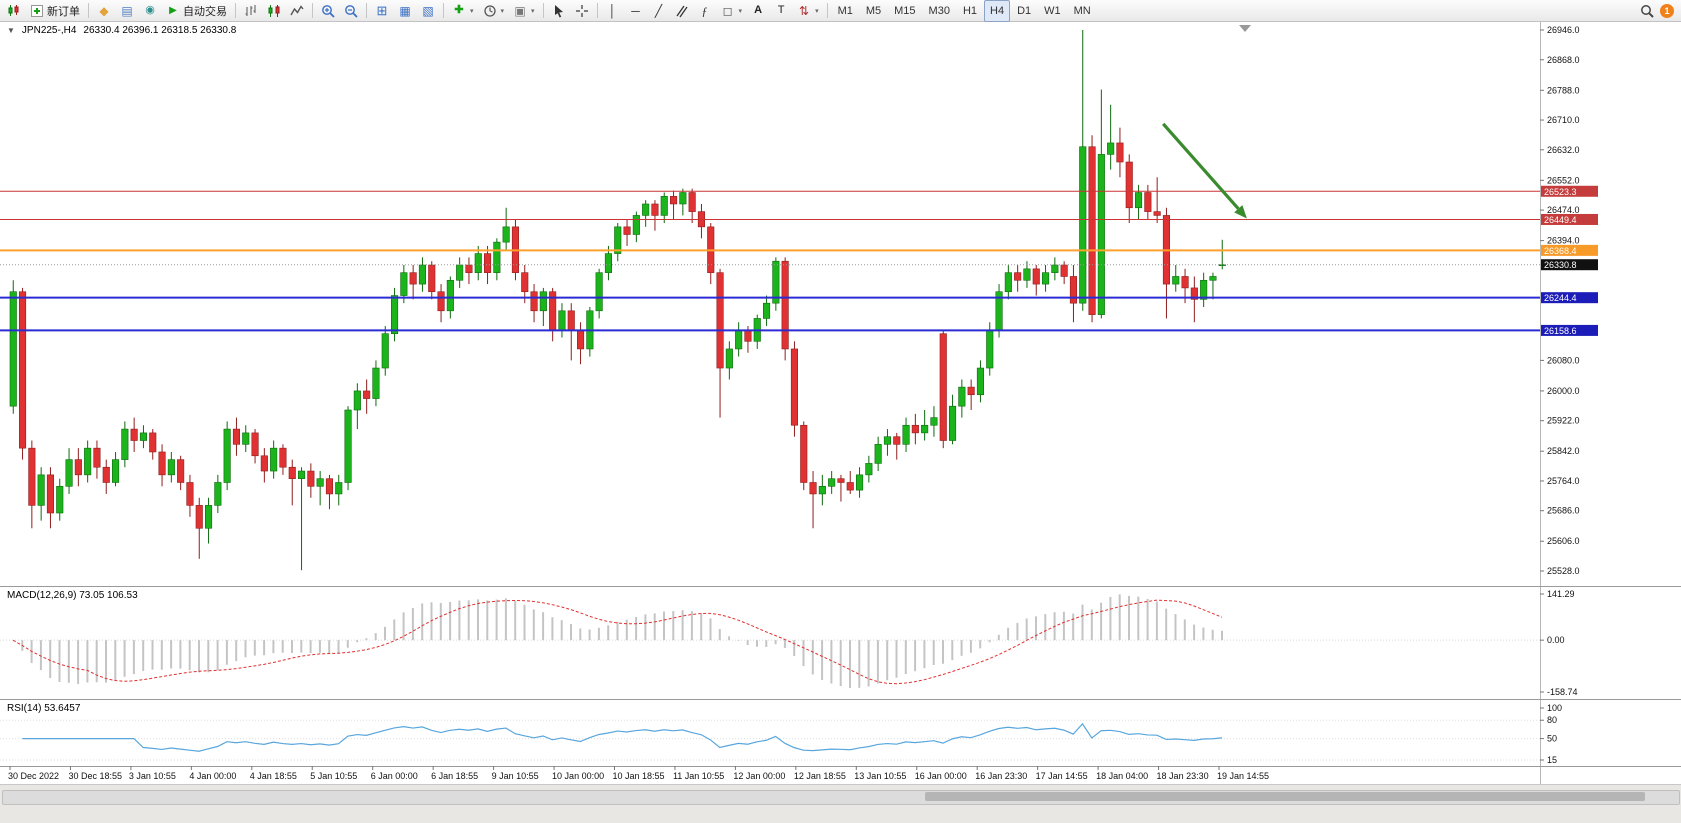 The height and width of the screenshot is (823, 1681). Describe the element at coordinates (820, 776) in the screenshot. I see `time-label: 12 Jan 18:55` at that location.